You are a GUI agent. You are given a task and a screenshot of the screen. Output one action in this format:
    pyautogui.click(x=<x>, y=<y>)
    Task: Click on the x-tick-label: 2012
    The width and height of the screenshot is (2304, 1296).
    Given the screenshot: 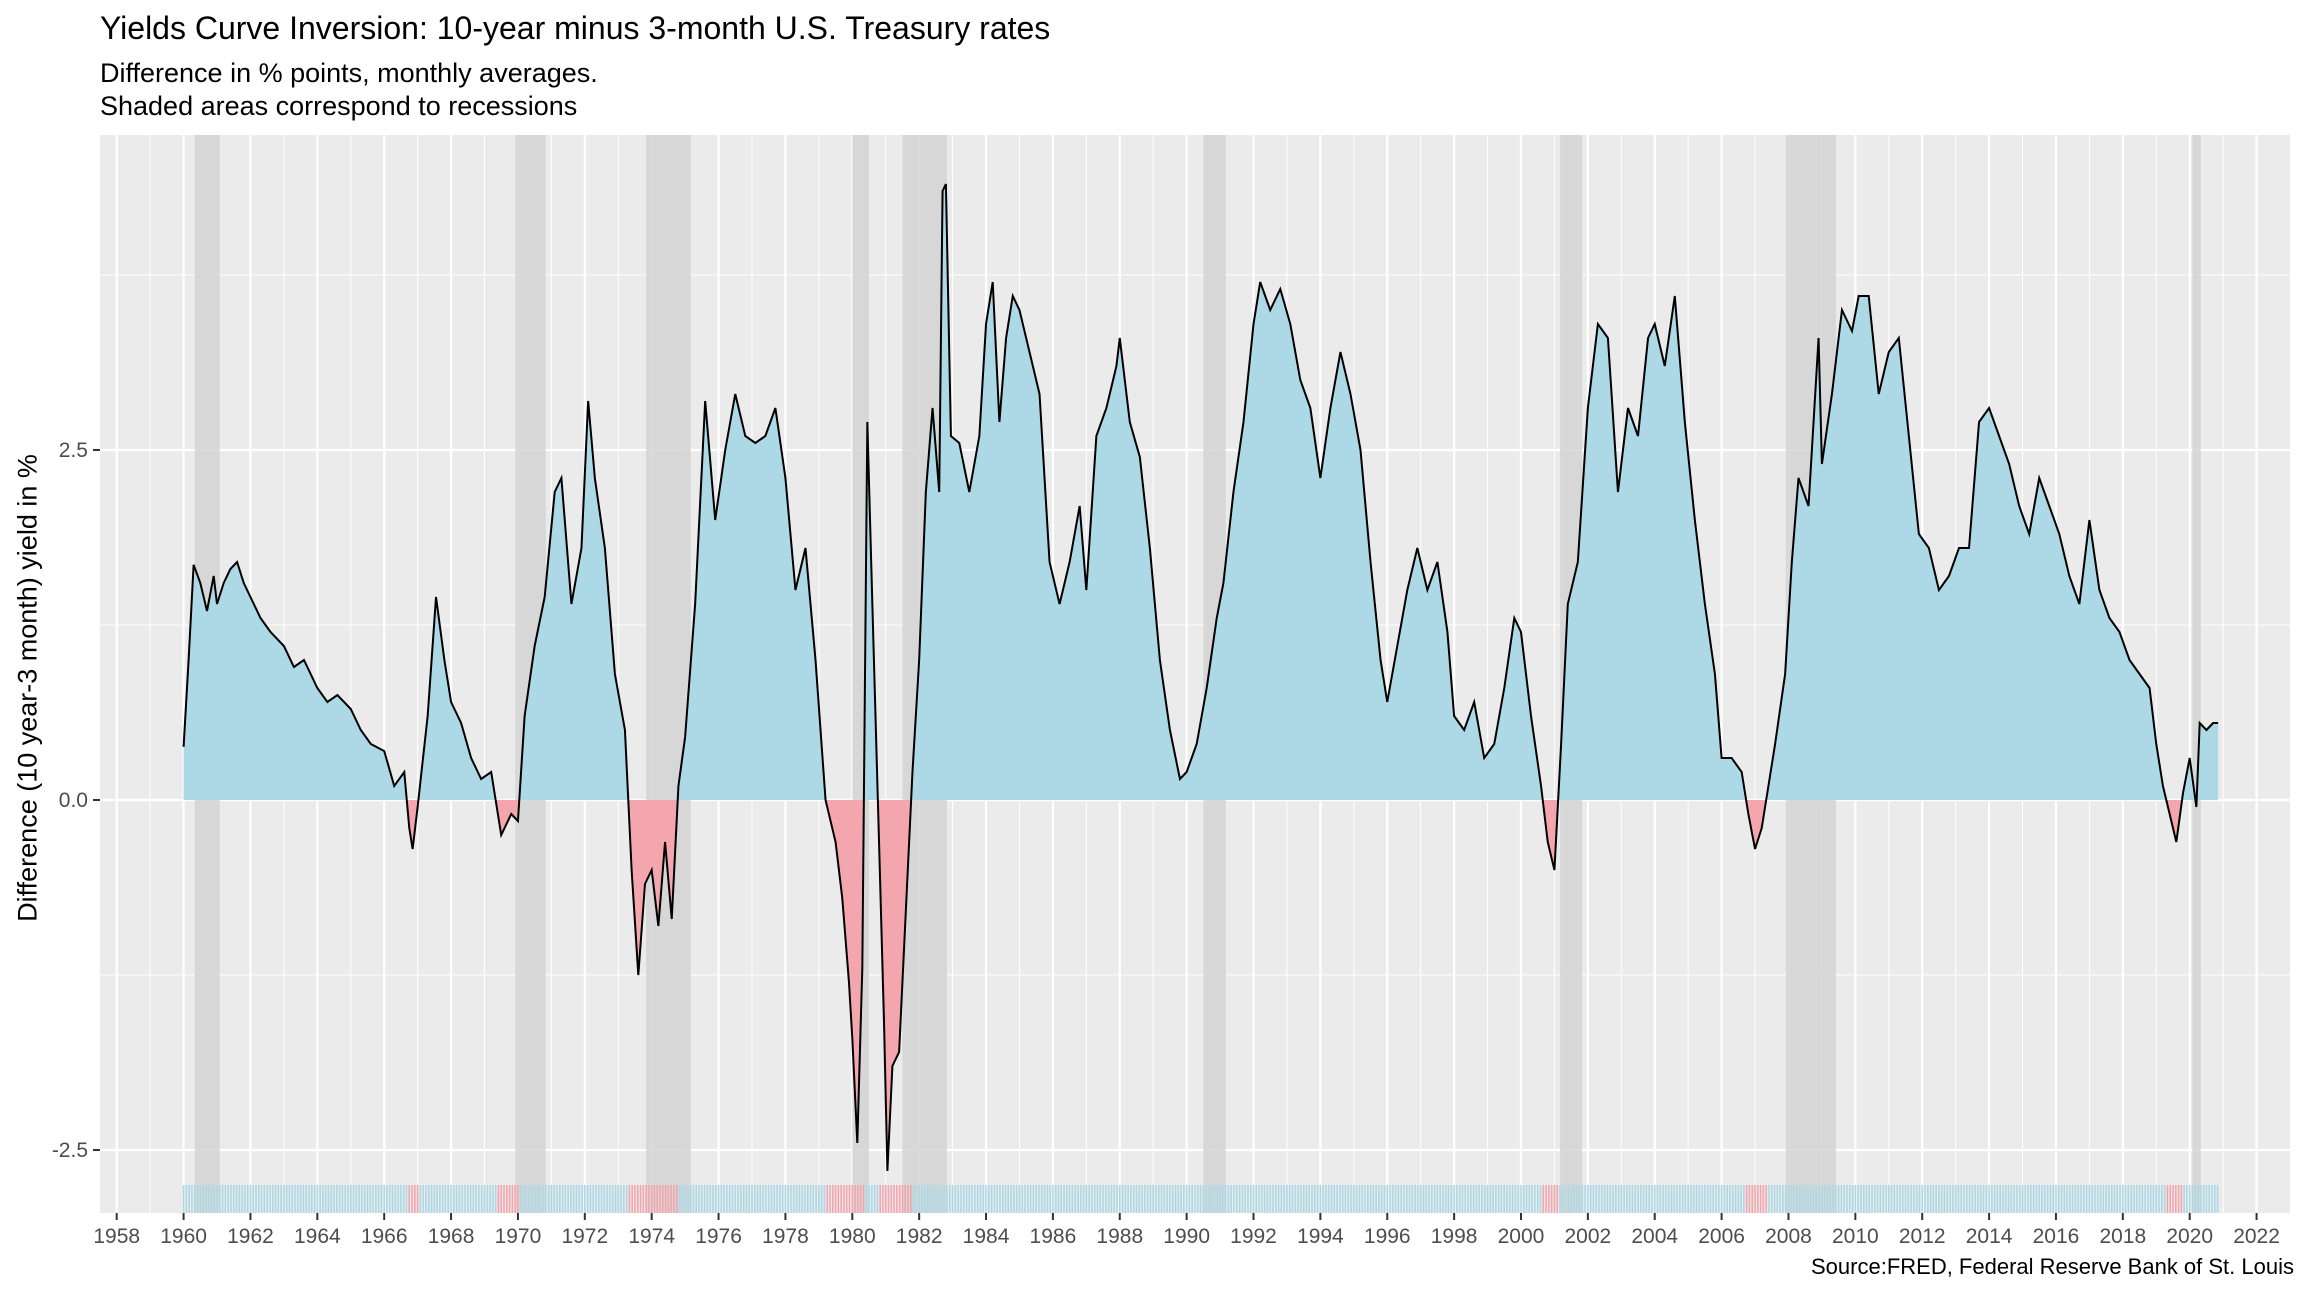 What is the action you would take?
    pyautogui.click(x=1922, y=1236)
    